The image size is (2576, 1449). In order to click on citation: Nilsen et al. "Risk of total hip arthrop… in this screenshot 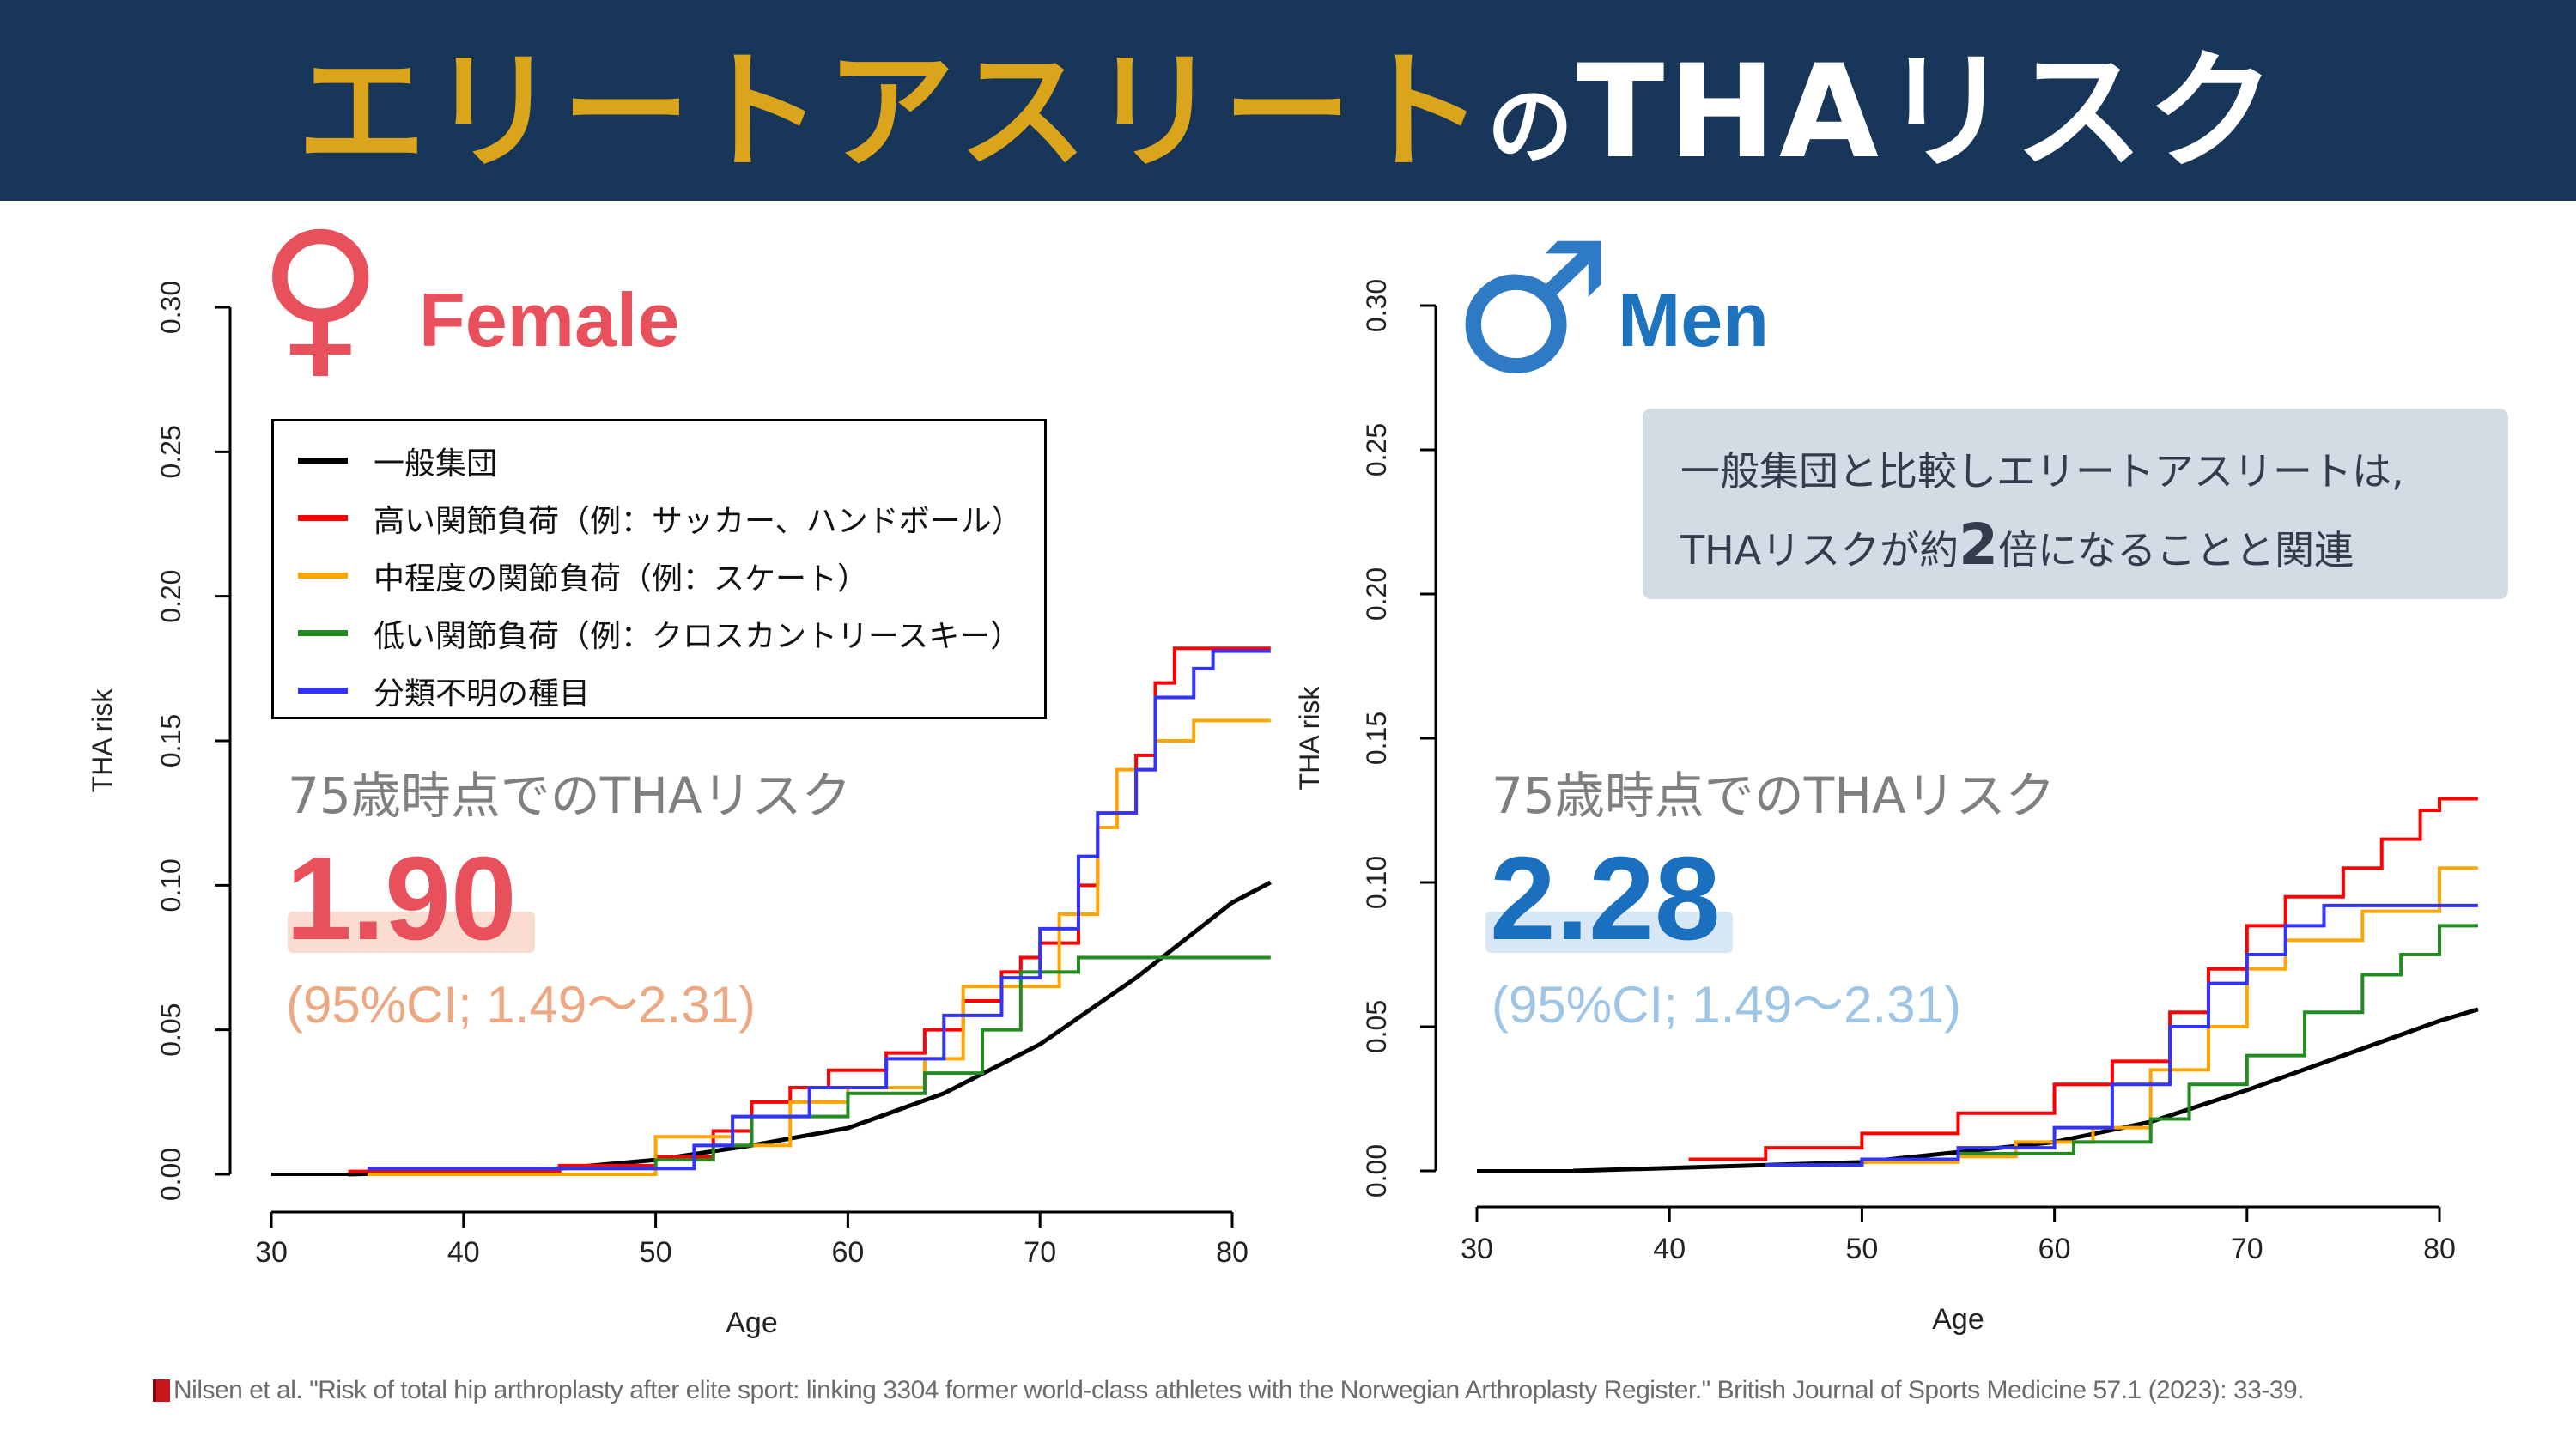, I will do `click(1229, 1390)`.